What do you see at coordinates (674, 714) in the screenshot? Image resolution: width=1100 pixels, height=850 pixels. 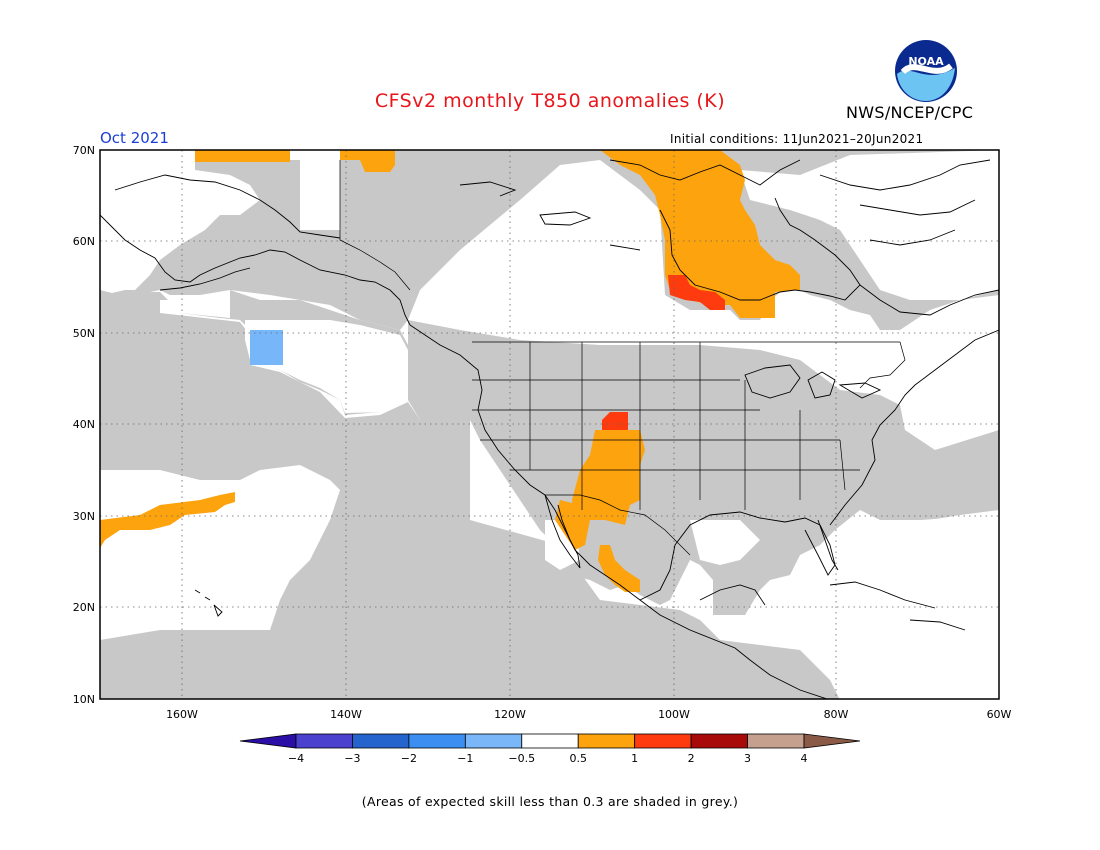 I see `lon-label: 100W` at bounding box center [674, 714].